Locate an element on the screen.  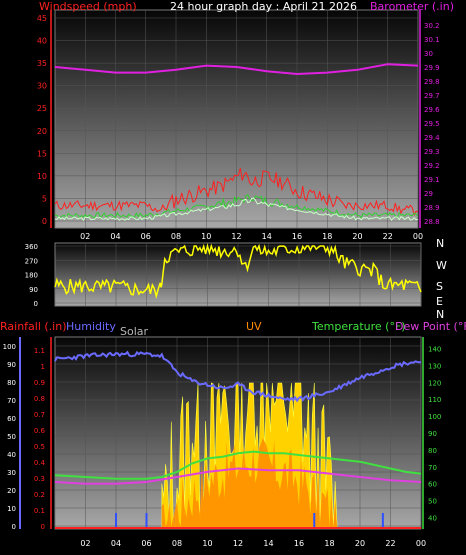
wind-tick-label: 20 is located at coordinates (42, 131).